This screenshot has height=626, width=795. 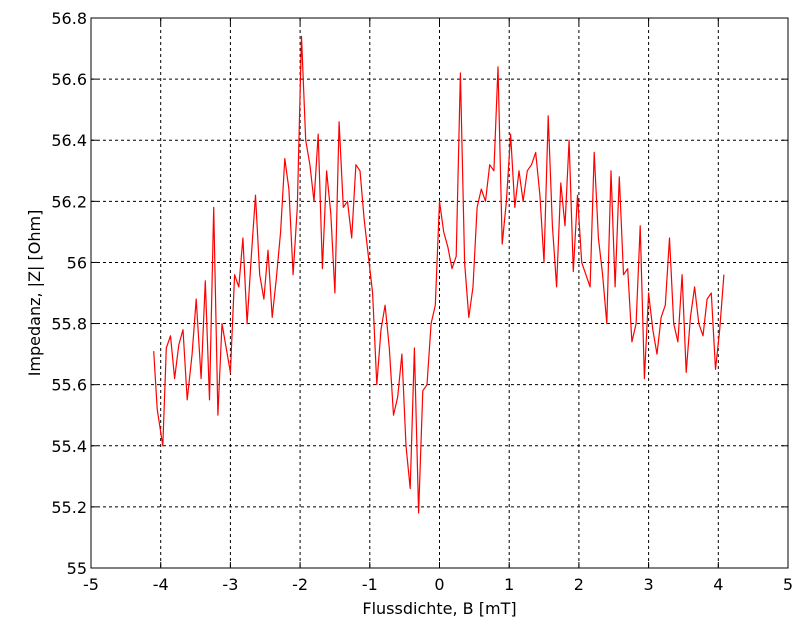 I want to click on x-tick-label: -4, so click(x=161, y=584).